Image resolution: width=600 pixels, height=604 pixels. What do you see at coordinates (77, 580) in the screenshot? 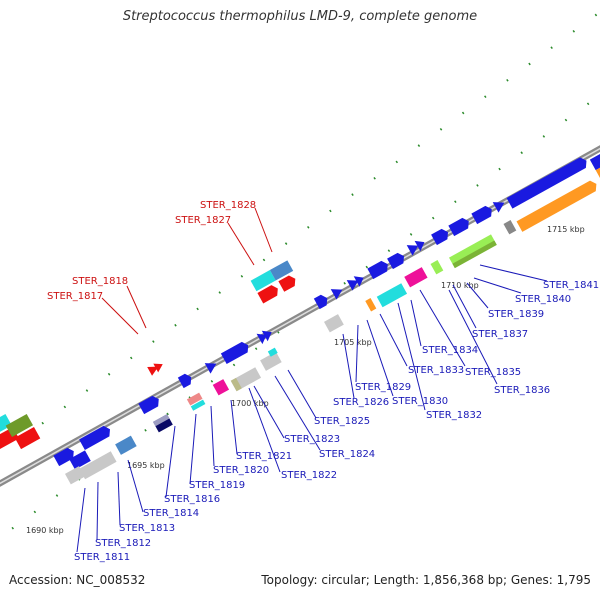
I see `accession-text: Accession: NC_008532` at bounding box center [77, 580].